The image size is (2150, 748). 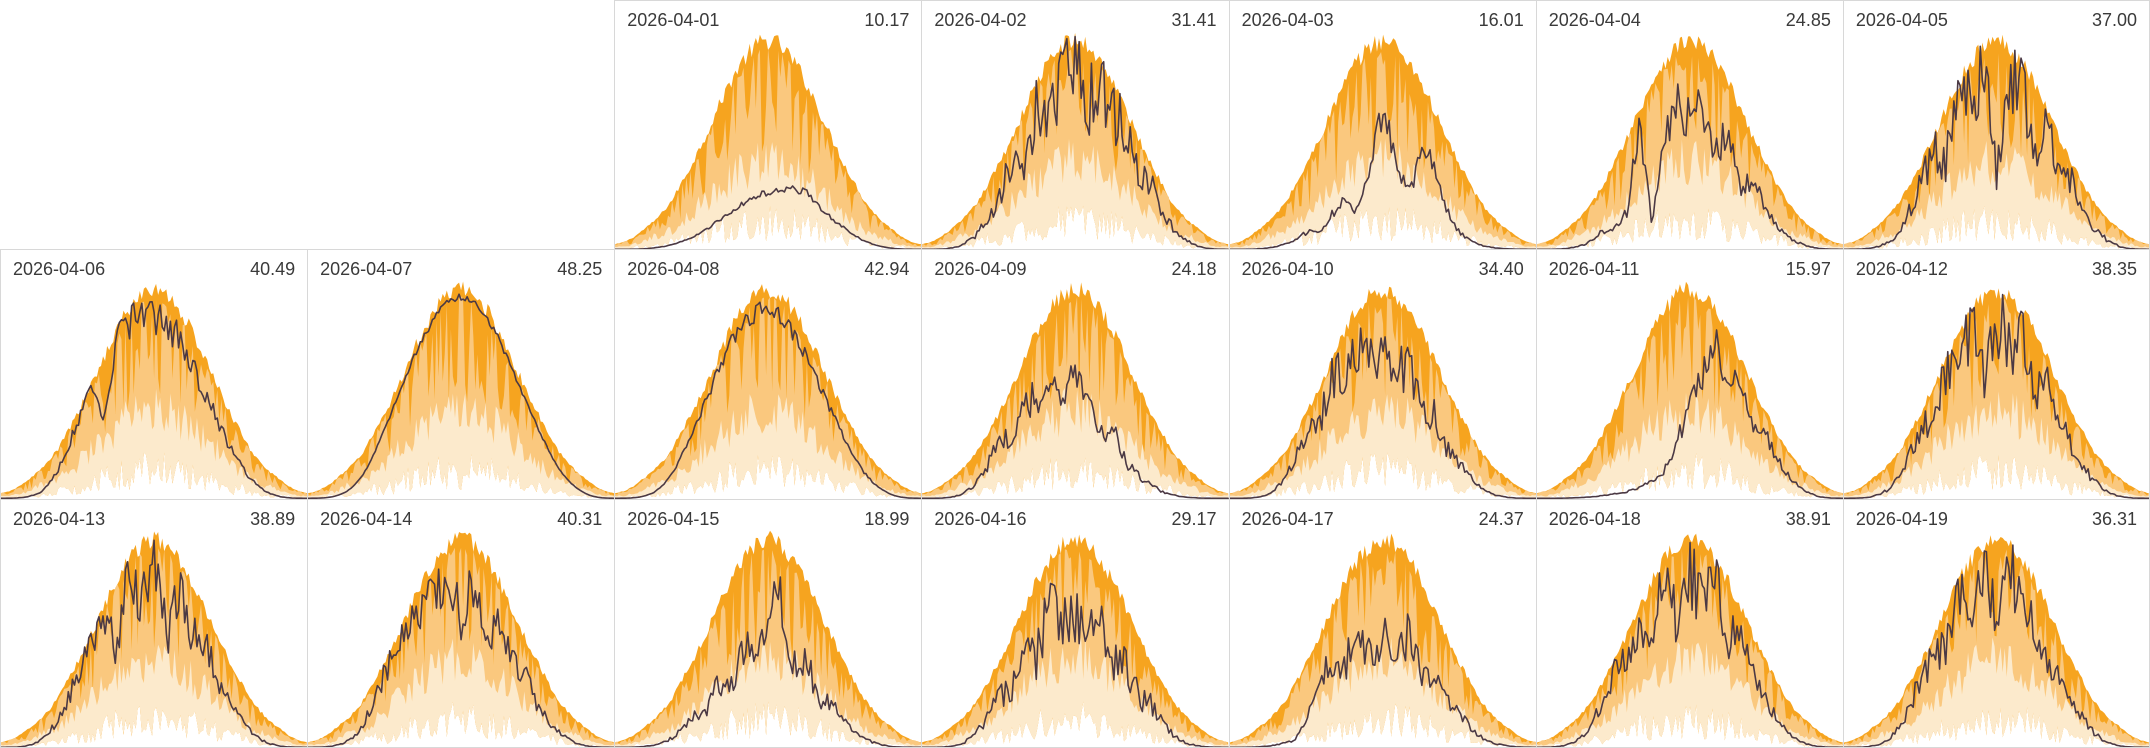 I want to click on day-cell: 2026-04-19 36.31, so click(x=1996, y=623).